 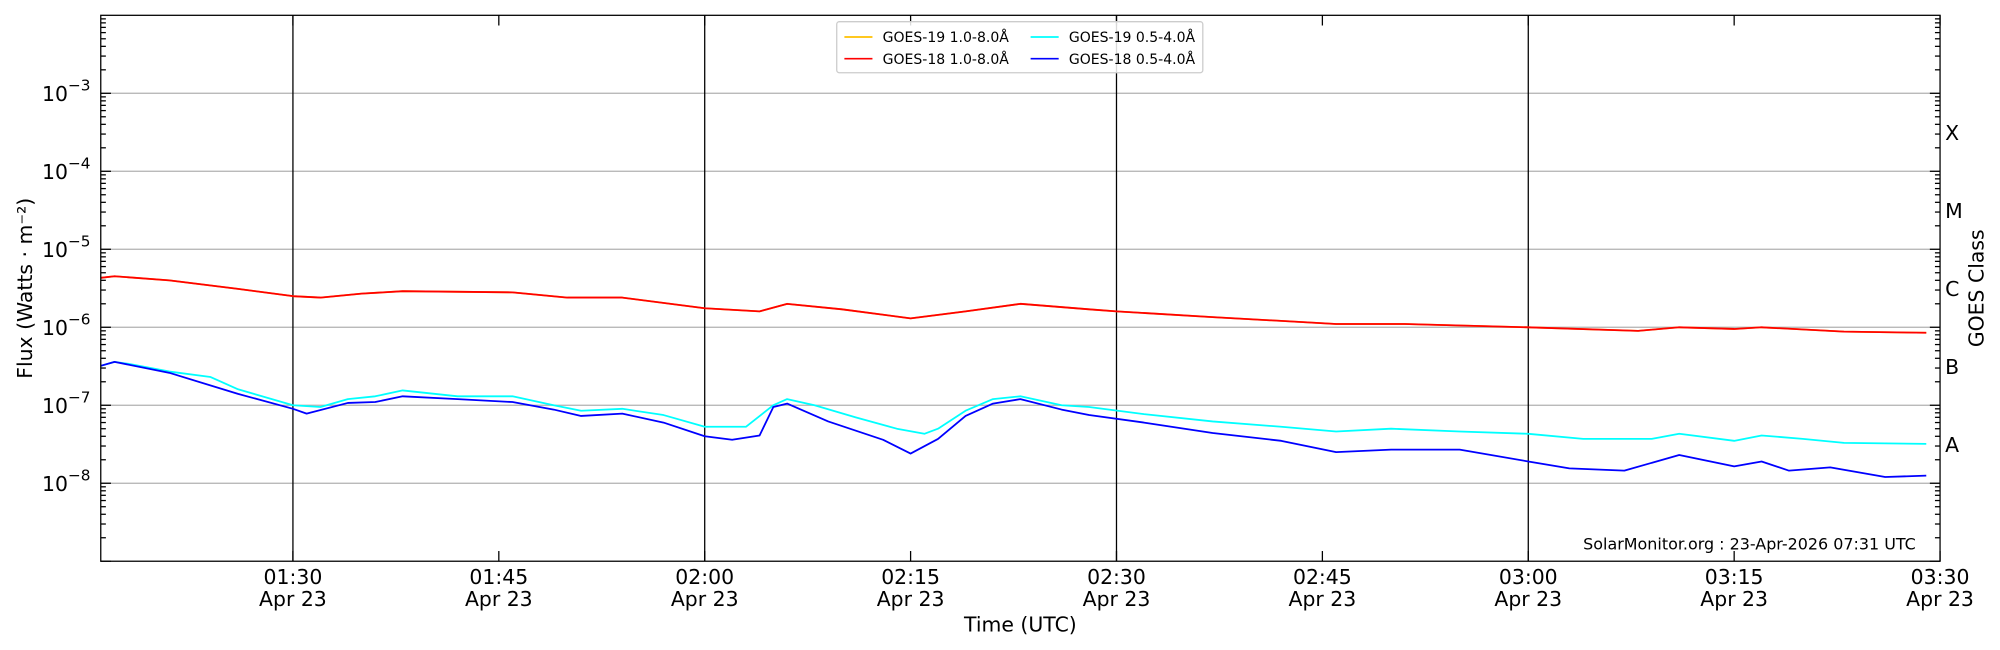 I want to click on watermark: SolarMonitor.org : 23-Apr-2026 07:31 UTC, so click(x=1749, y=544).